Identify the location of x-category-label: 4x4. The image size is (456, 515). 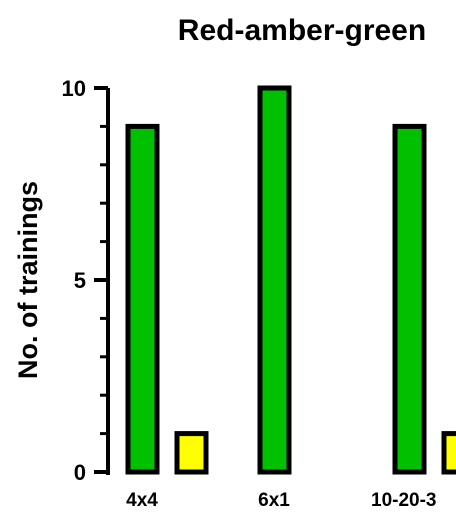
(142, 500).